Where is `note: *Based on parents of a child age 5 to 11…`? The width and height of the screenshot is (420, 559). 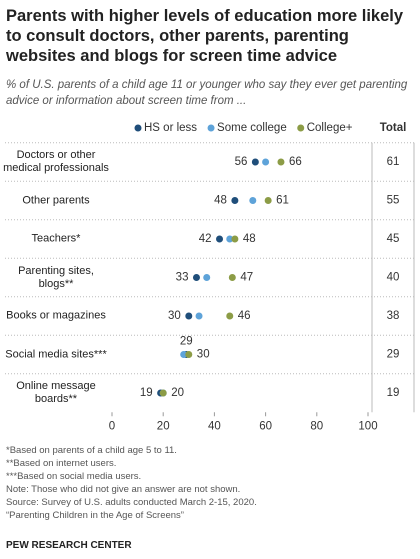 note: *Based on parents of a child age 5 to 11… is located at coordinates (91, 450).